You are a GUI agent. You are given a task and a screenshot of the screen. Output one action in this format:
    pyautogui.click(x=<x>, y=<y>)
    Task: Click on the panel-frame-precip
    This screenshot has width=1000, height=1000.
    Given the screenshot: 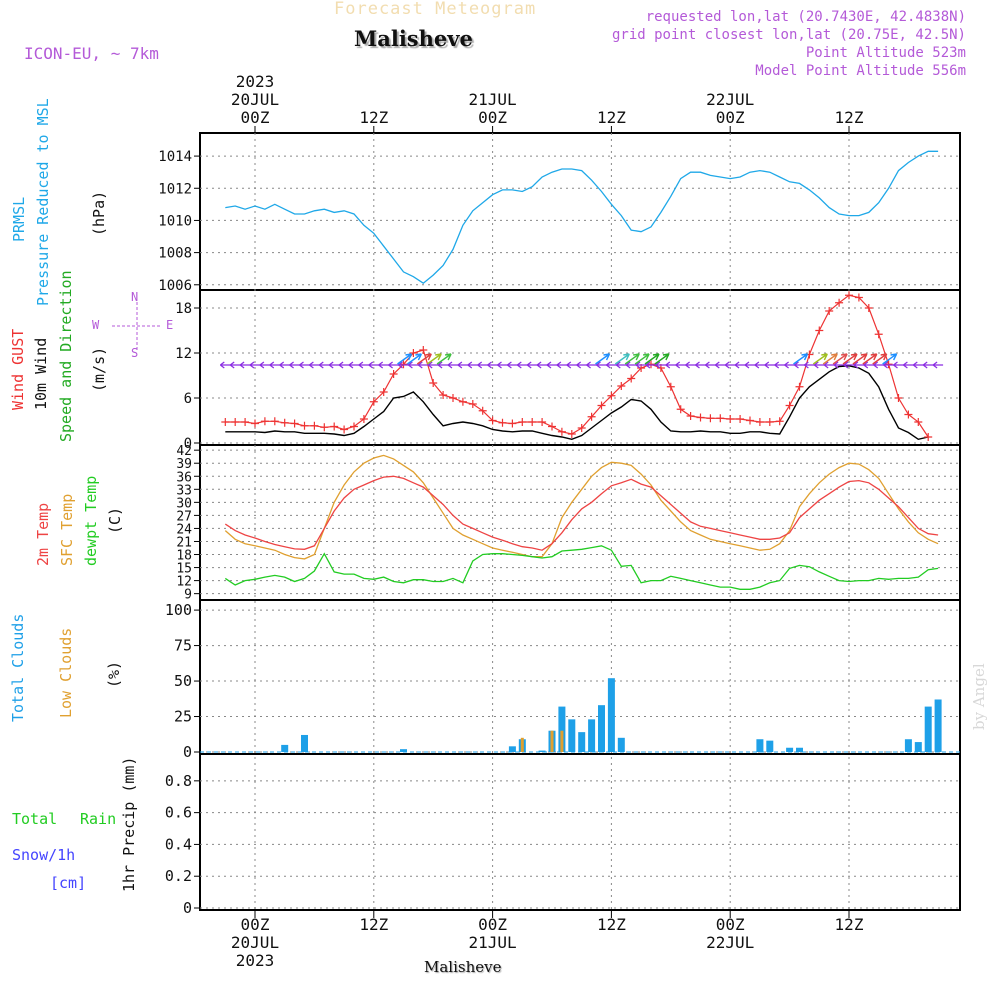 What is the action you would take?
    pyautogui.click(x=580, y=832)
    